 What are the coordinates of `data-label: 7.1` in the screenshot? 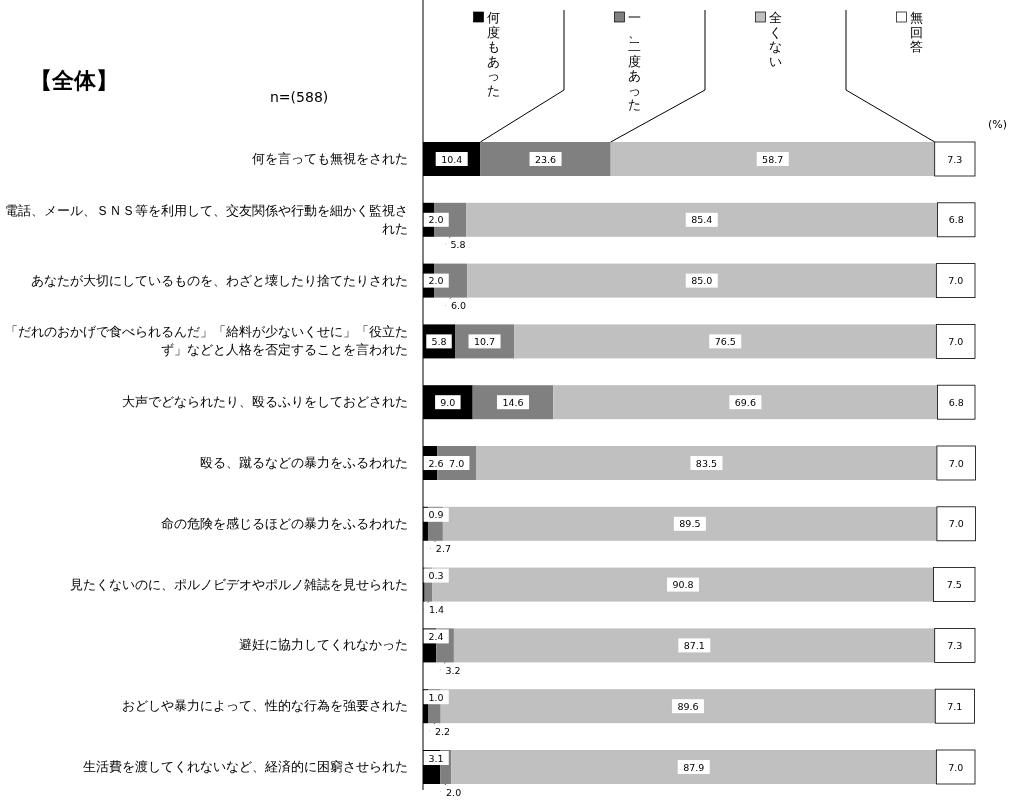 It's located at (955, 706).